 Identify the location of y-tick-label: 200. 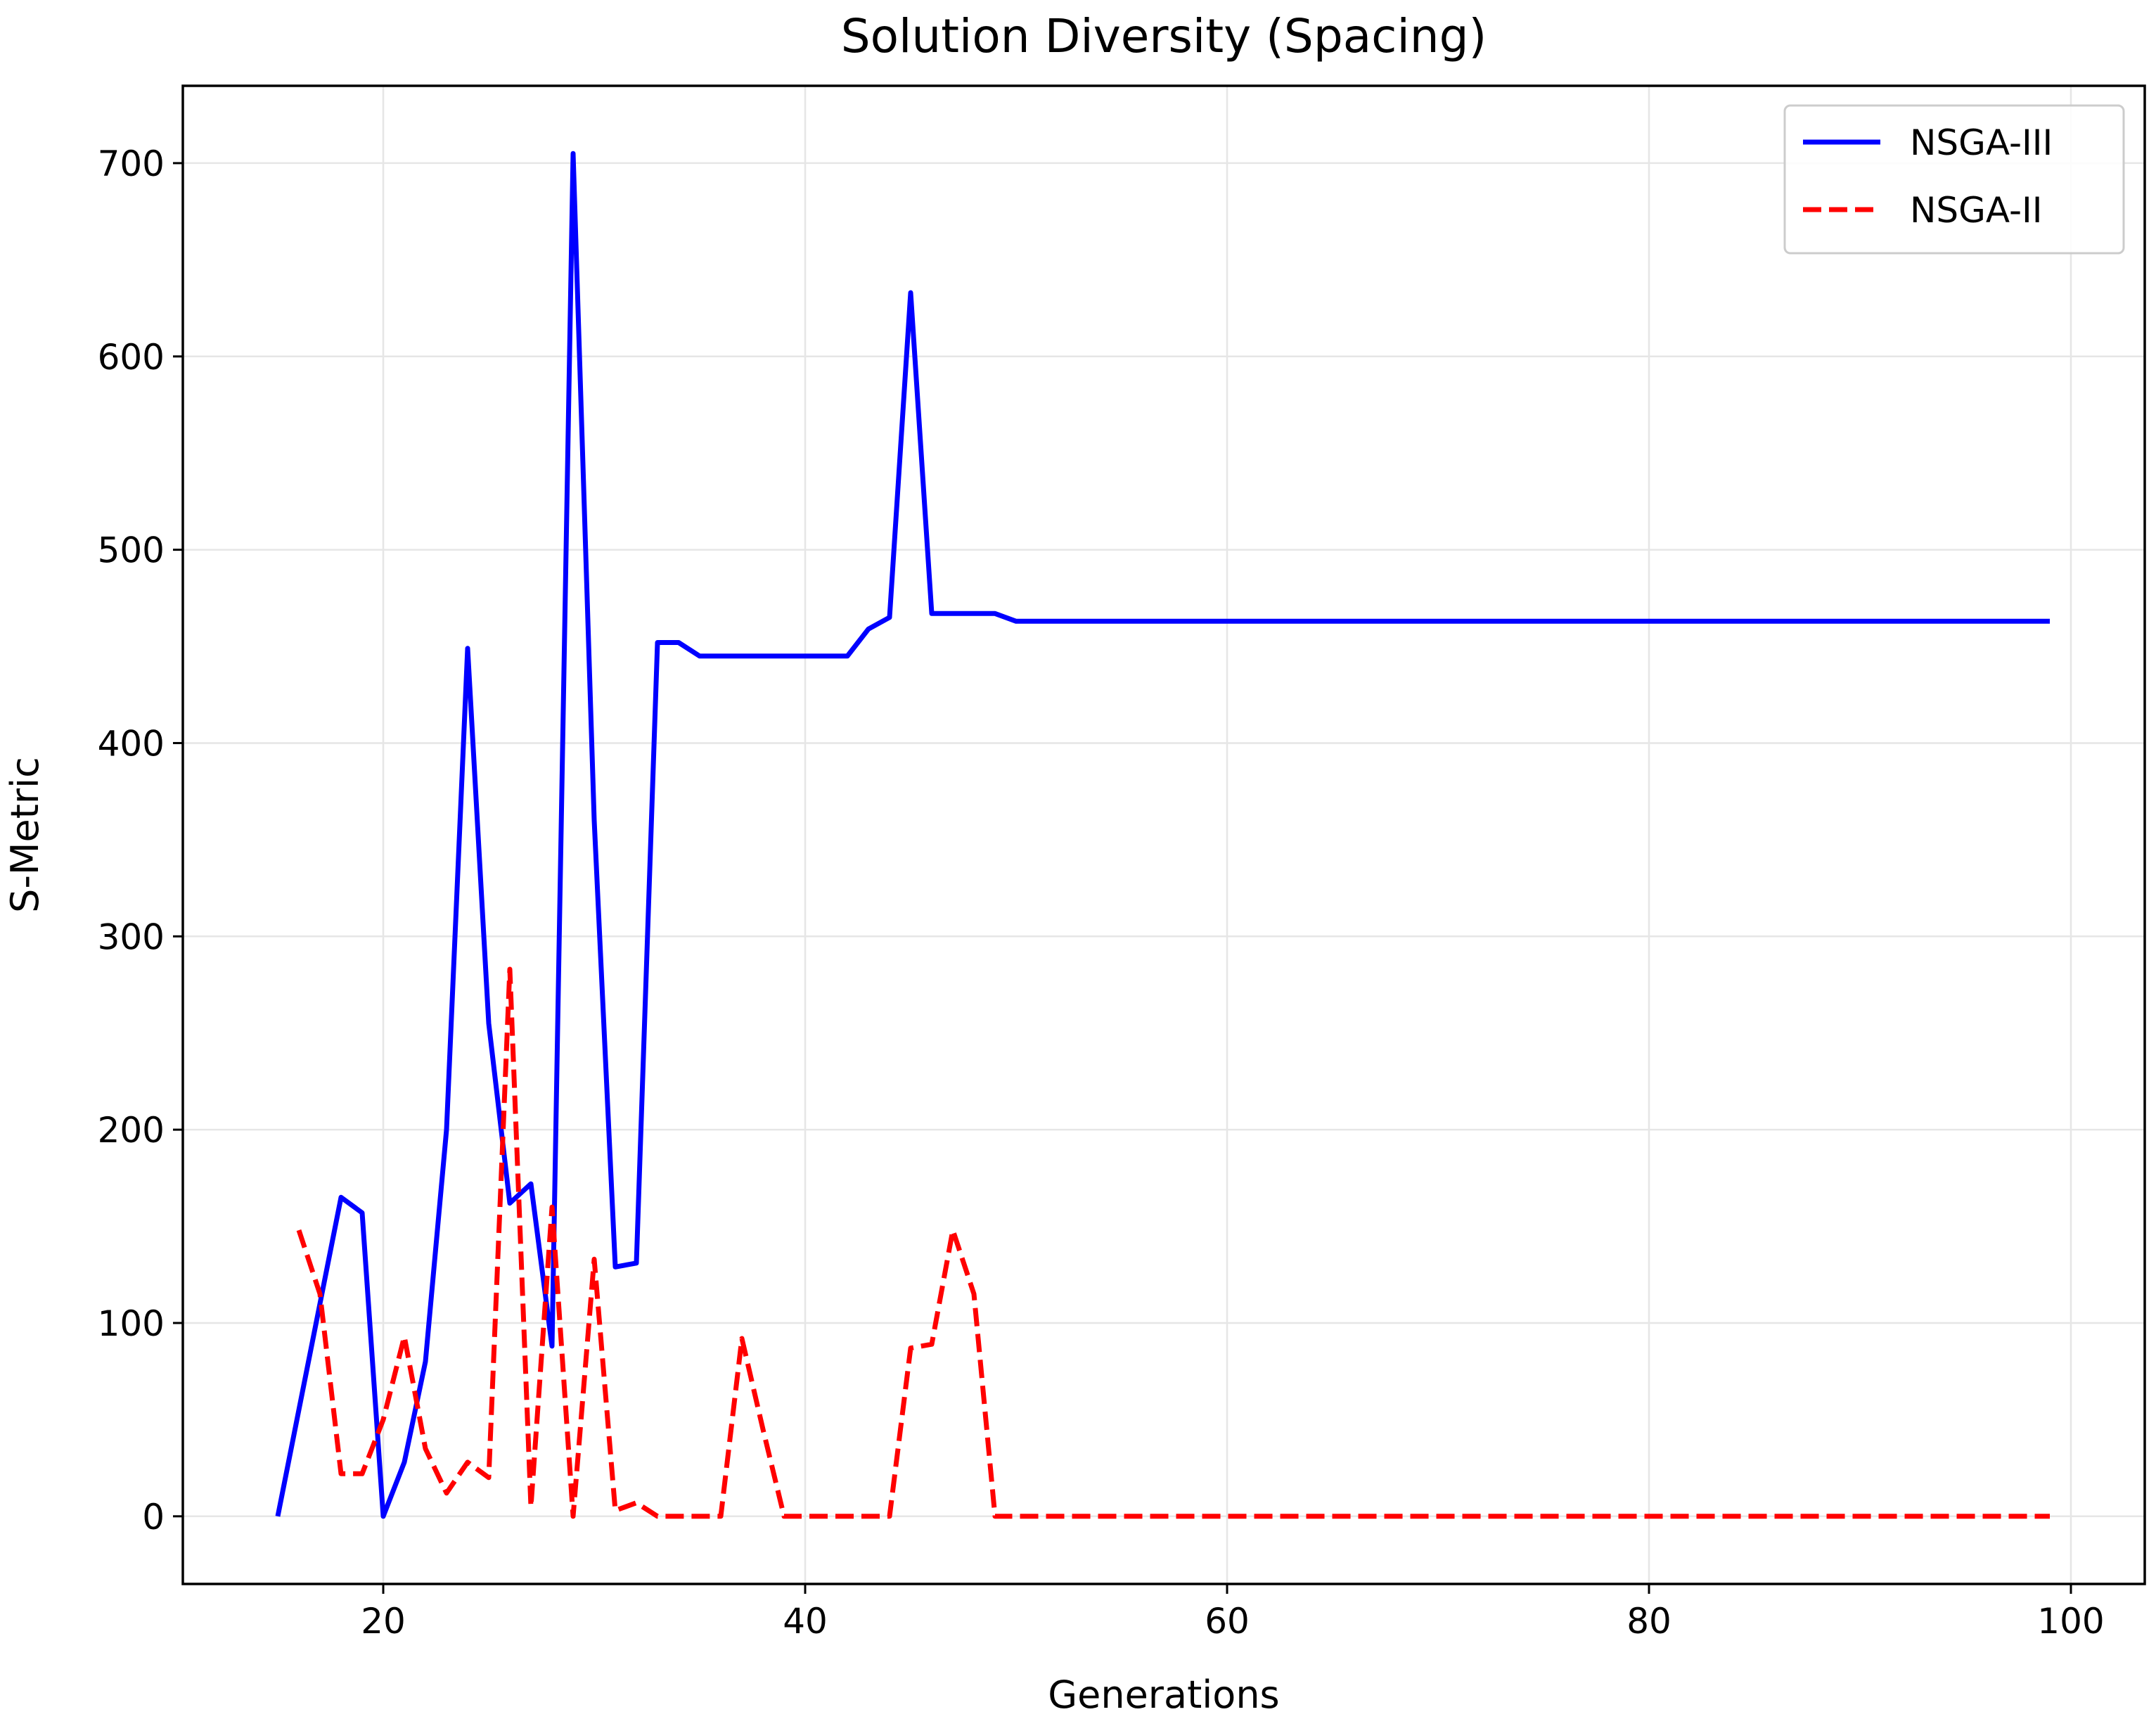
(131, 1130).